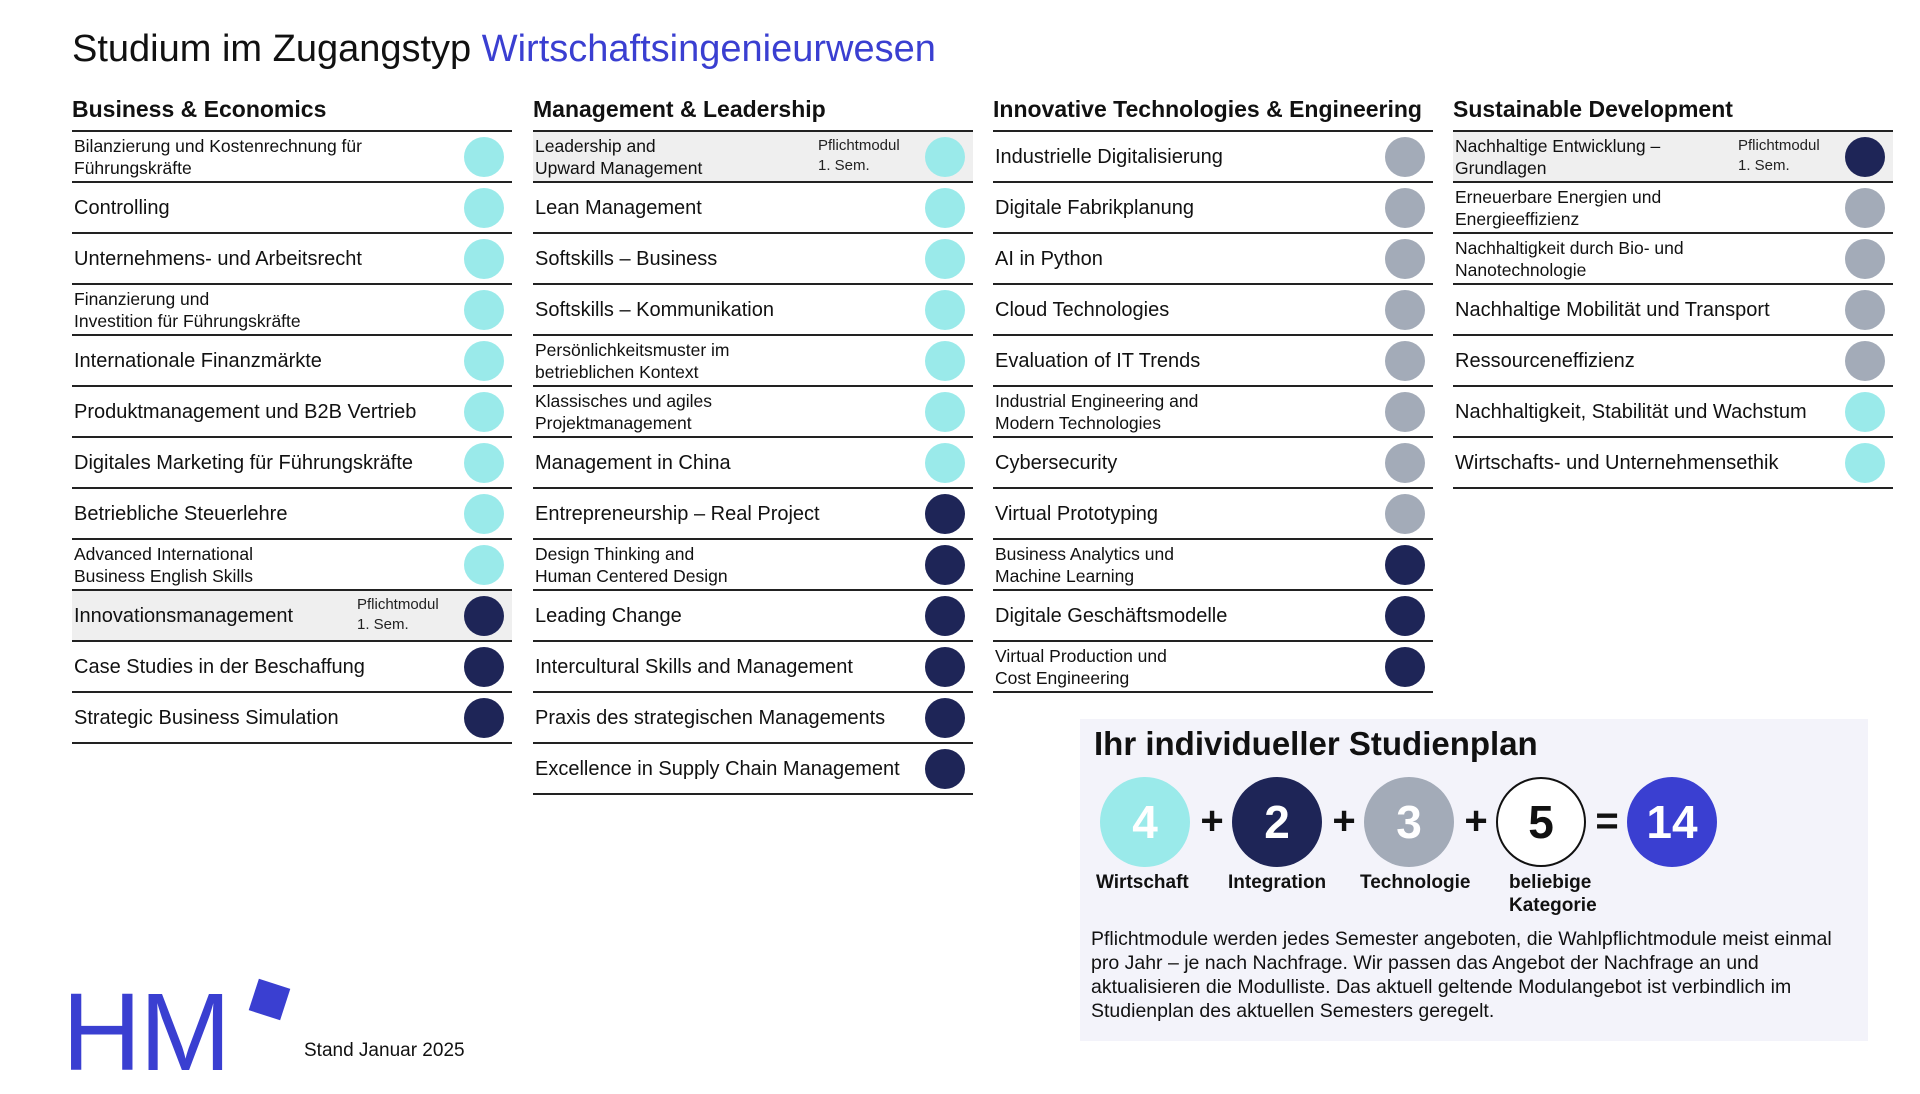 The height and width of the screenshot is (1094, 1920). What do you see at coordinates (1593, 109) in the screenshot?
I see `column-heading: Sustainable Development` at bounding box center [1593, 109].